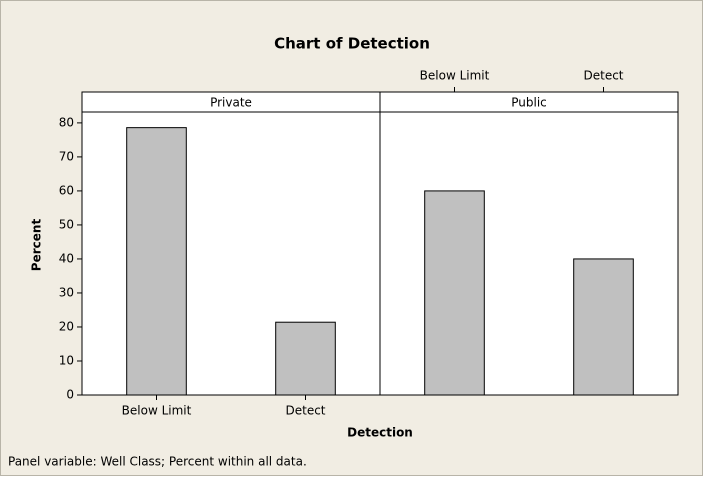 Image resolution: width=703 pixels, height=480 pixels. What do you see at coordinates (66, 190) in the screenshot?
I see `y-tick-label: 60` at bounding box center [66, 190].